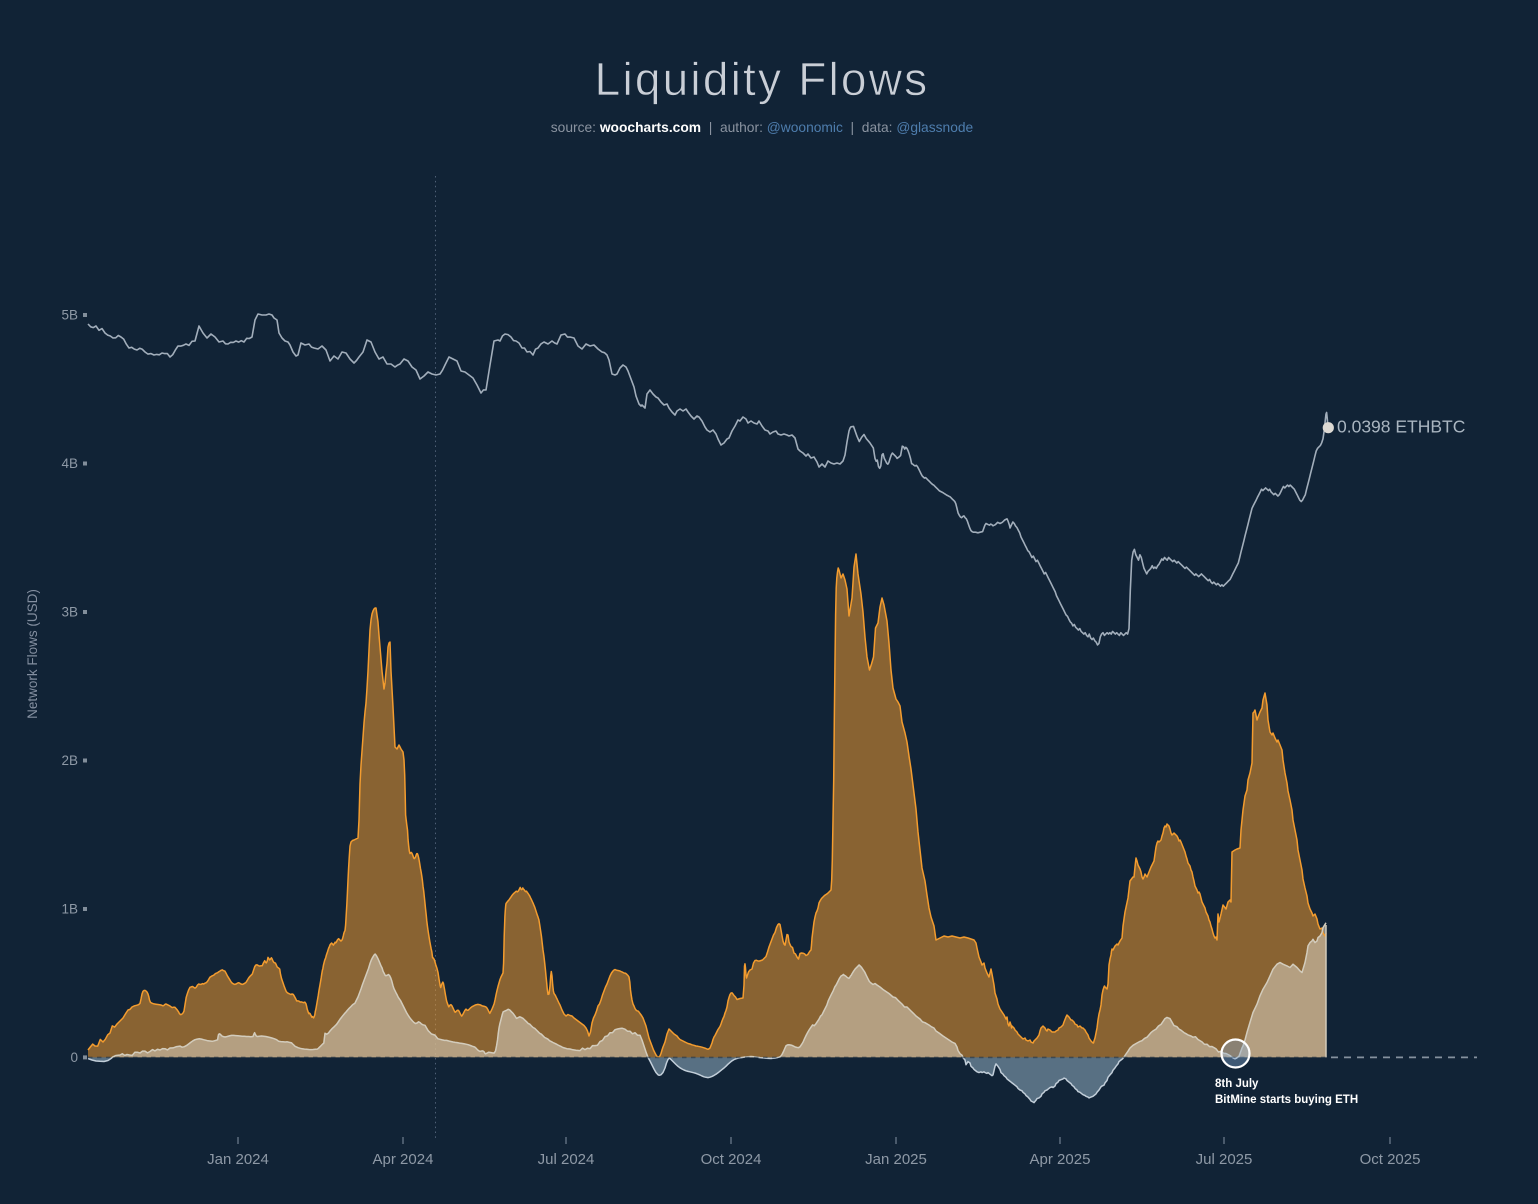 Image resolution: width=1538 pixels, height=1204 pixels. What do you see at coordinates (403, 1159) in the screenshot?
I see `svg-text: Apr 2024` at bounding box center [403, 1159].